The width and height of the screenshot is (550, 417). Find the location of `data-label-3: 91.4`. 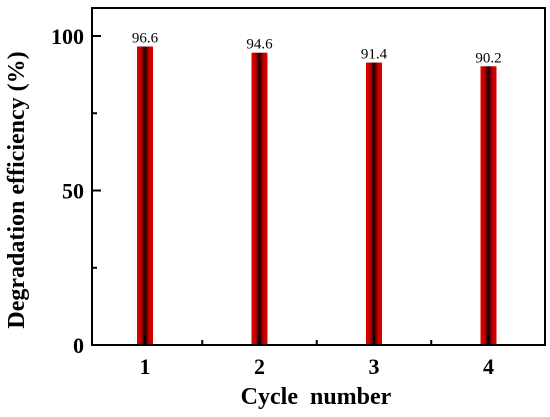

data-label-3: 91.4 is located at coordinates (374, 55).